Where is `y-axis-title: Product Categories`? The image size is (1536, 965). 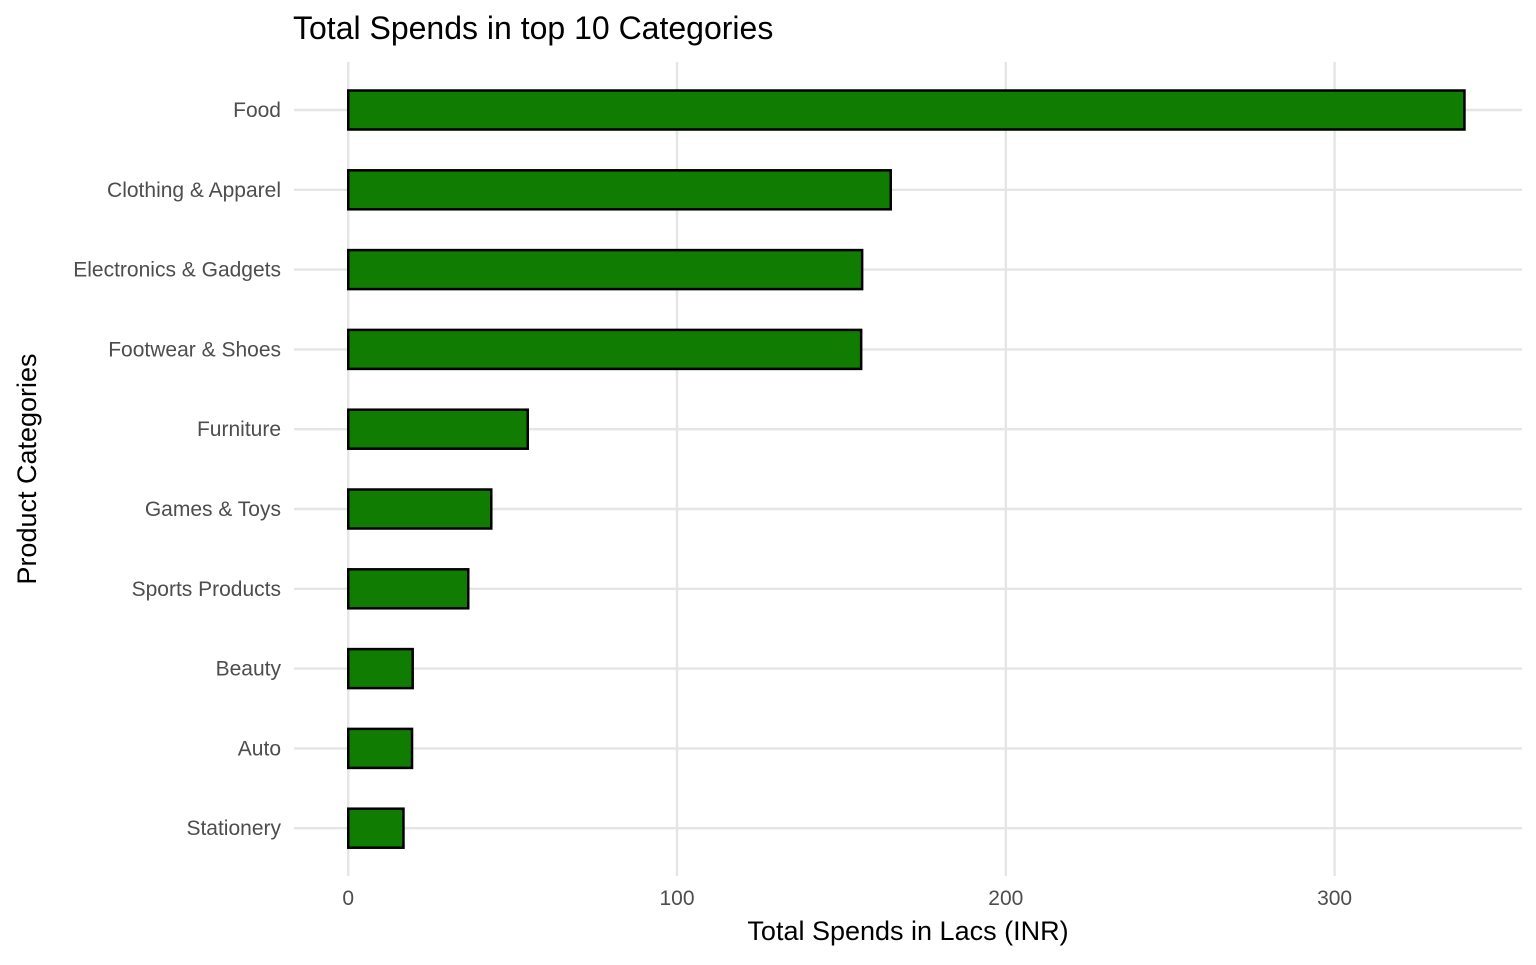 y-axis-title: Product Categories is located at coordinates (27, 468).